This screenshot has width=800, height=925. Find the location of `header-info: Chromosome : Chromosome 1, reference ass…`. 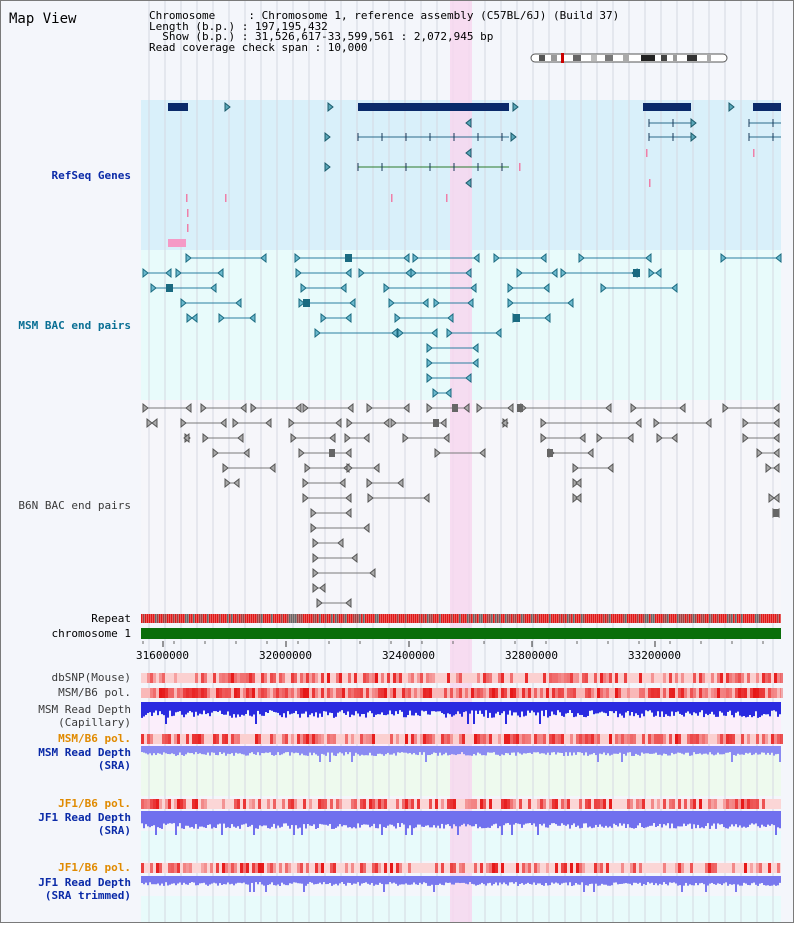

header-info: Chromosome : Chromosome 1, reference ass… is located at coordinates (384, 31).